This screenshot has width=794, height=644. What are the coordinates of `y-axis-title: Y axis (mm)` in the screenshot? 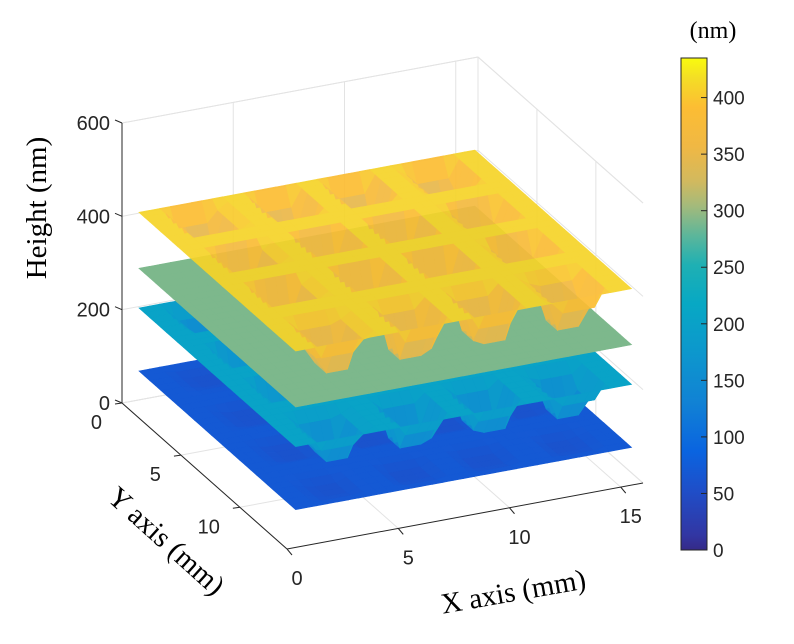 It's located at (166, 541).